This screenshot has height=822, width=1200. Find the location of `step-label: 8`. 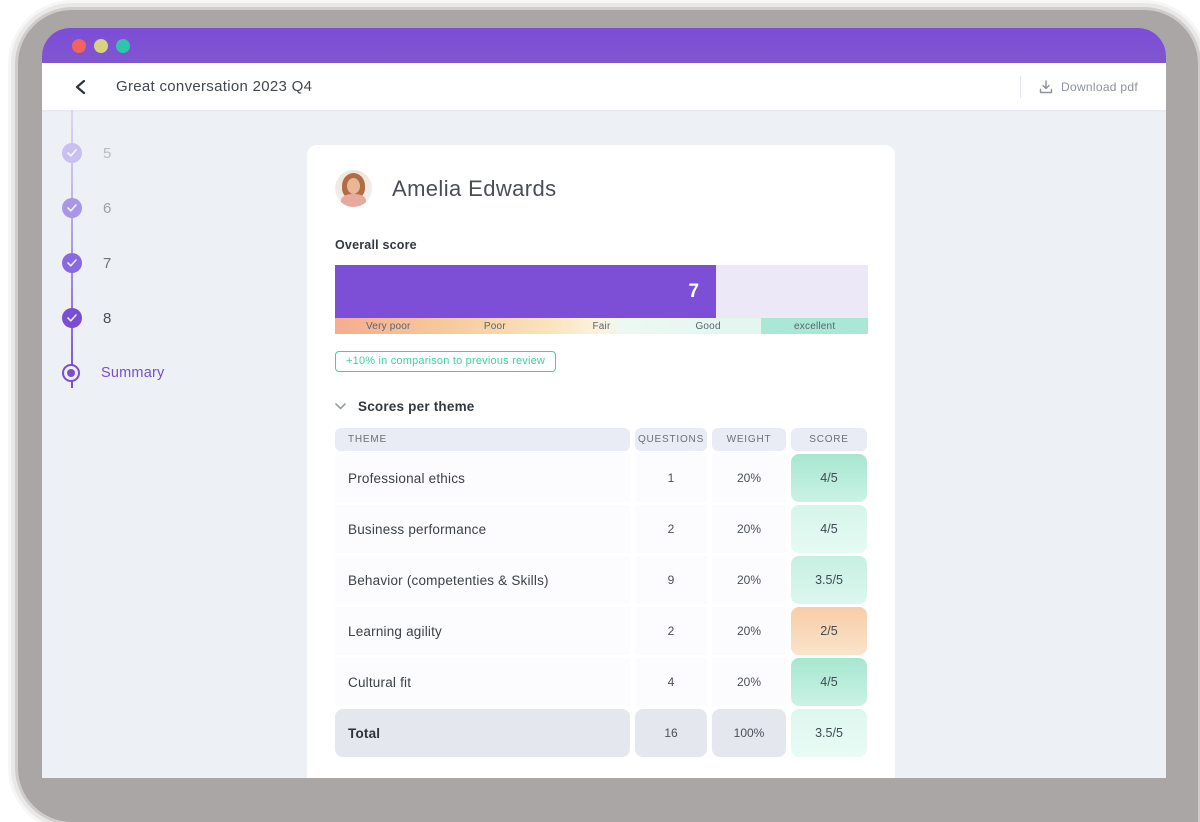

step-label: 8 is located at coordinates (107, 318).